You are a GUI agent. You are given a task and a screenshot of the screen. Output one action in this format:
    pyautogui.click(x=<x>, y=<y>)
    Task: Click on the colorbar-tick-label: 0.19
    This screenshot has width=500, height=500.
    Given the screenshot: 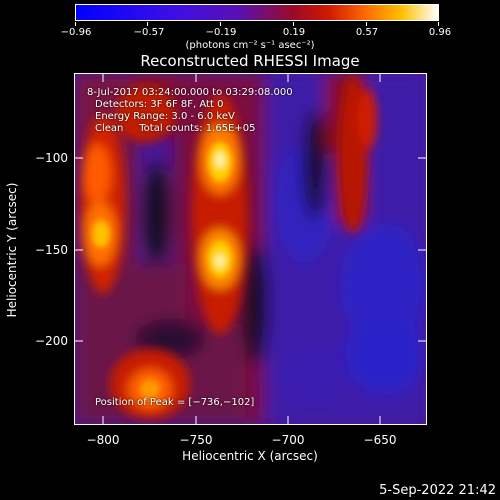 What is the action you would take?
    pyautogui.click(x=294, y=32)
    